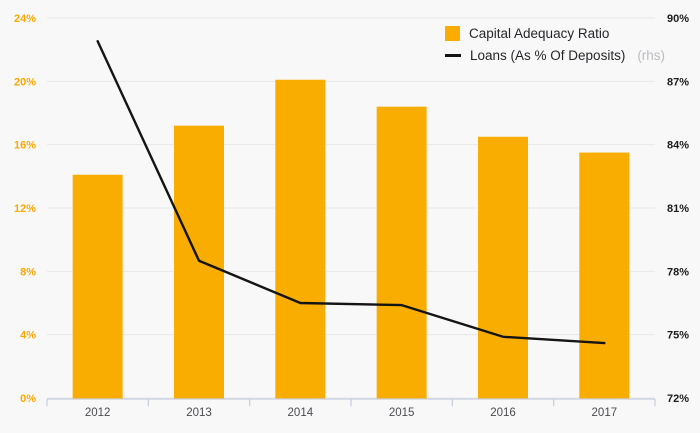 This screenshot has height=433, width=700. I want to click on right-axis-tick-label: 72%, so click(678, 399).